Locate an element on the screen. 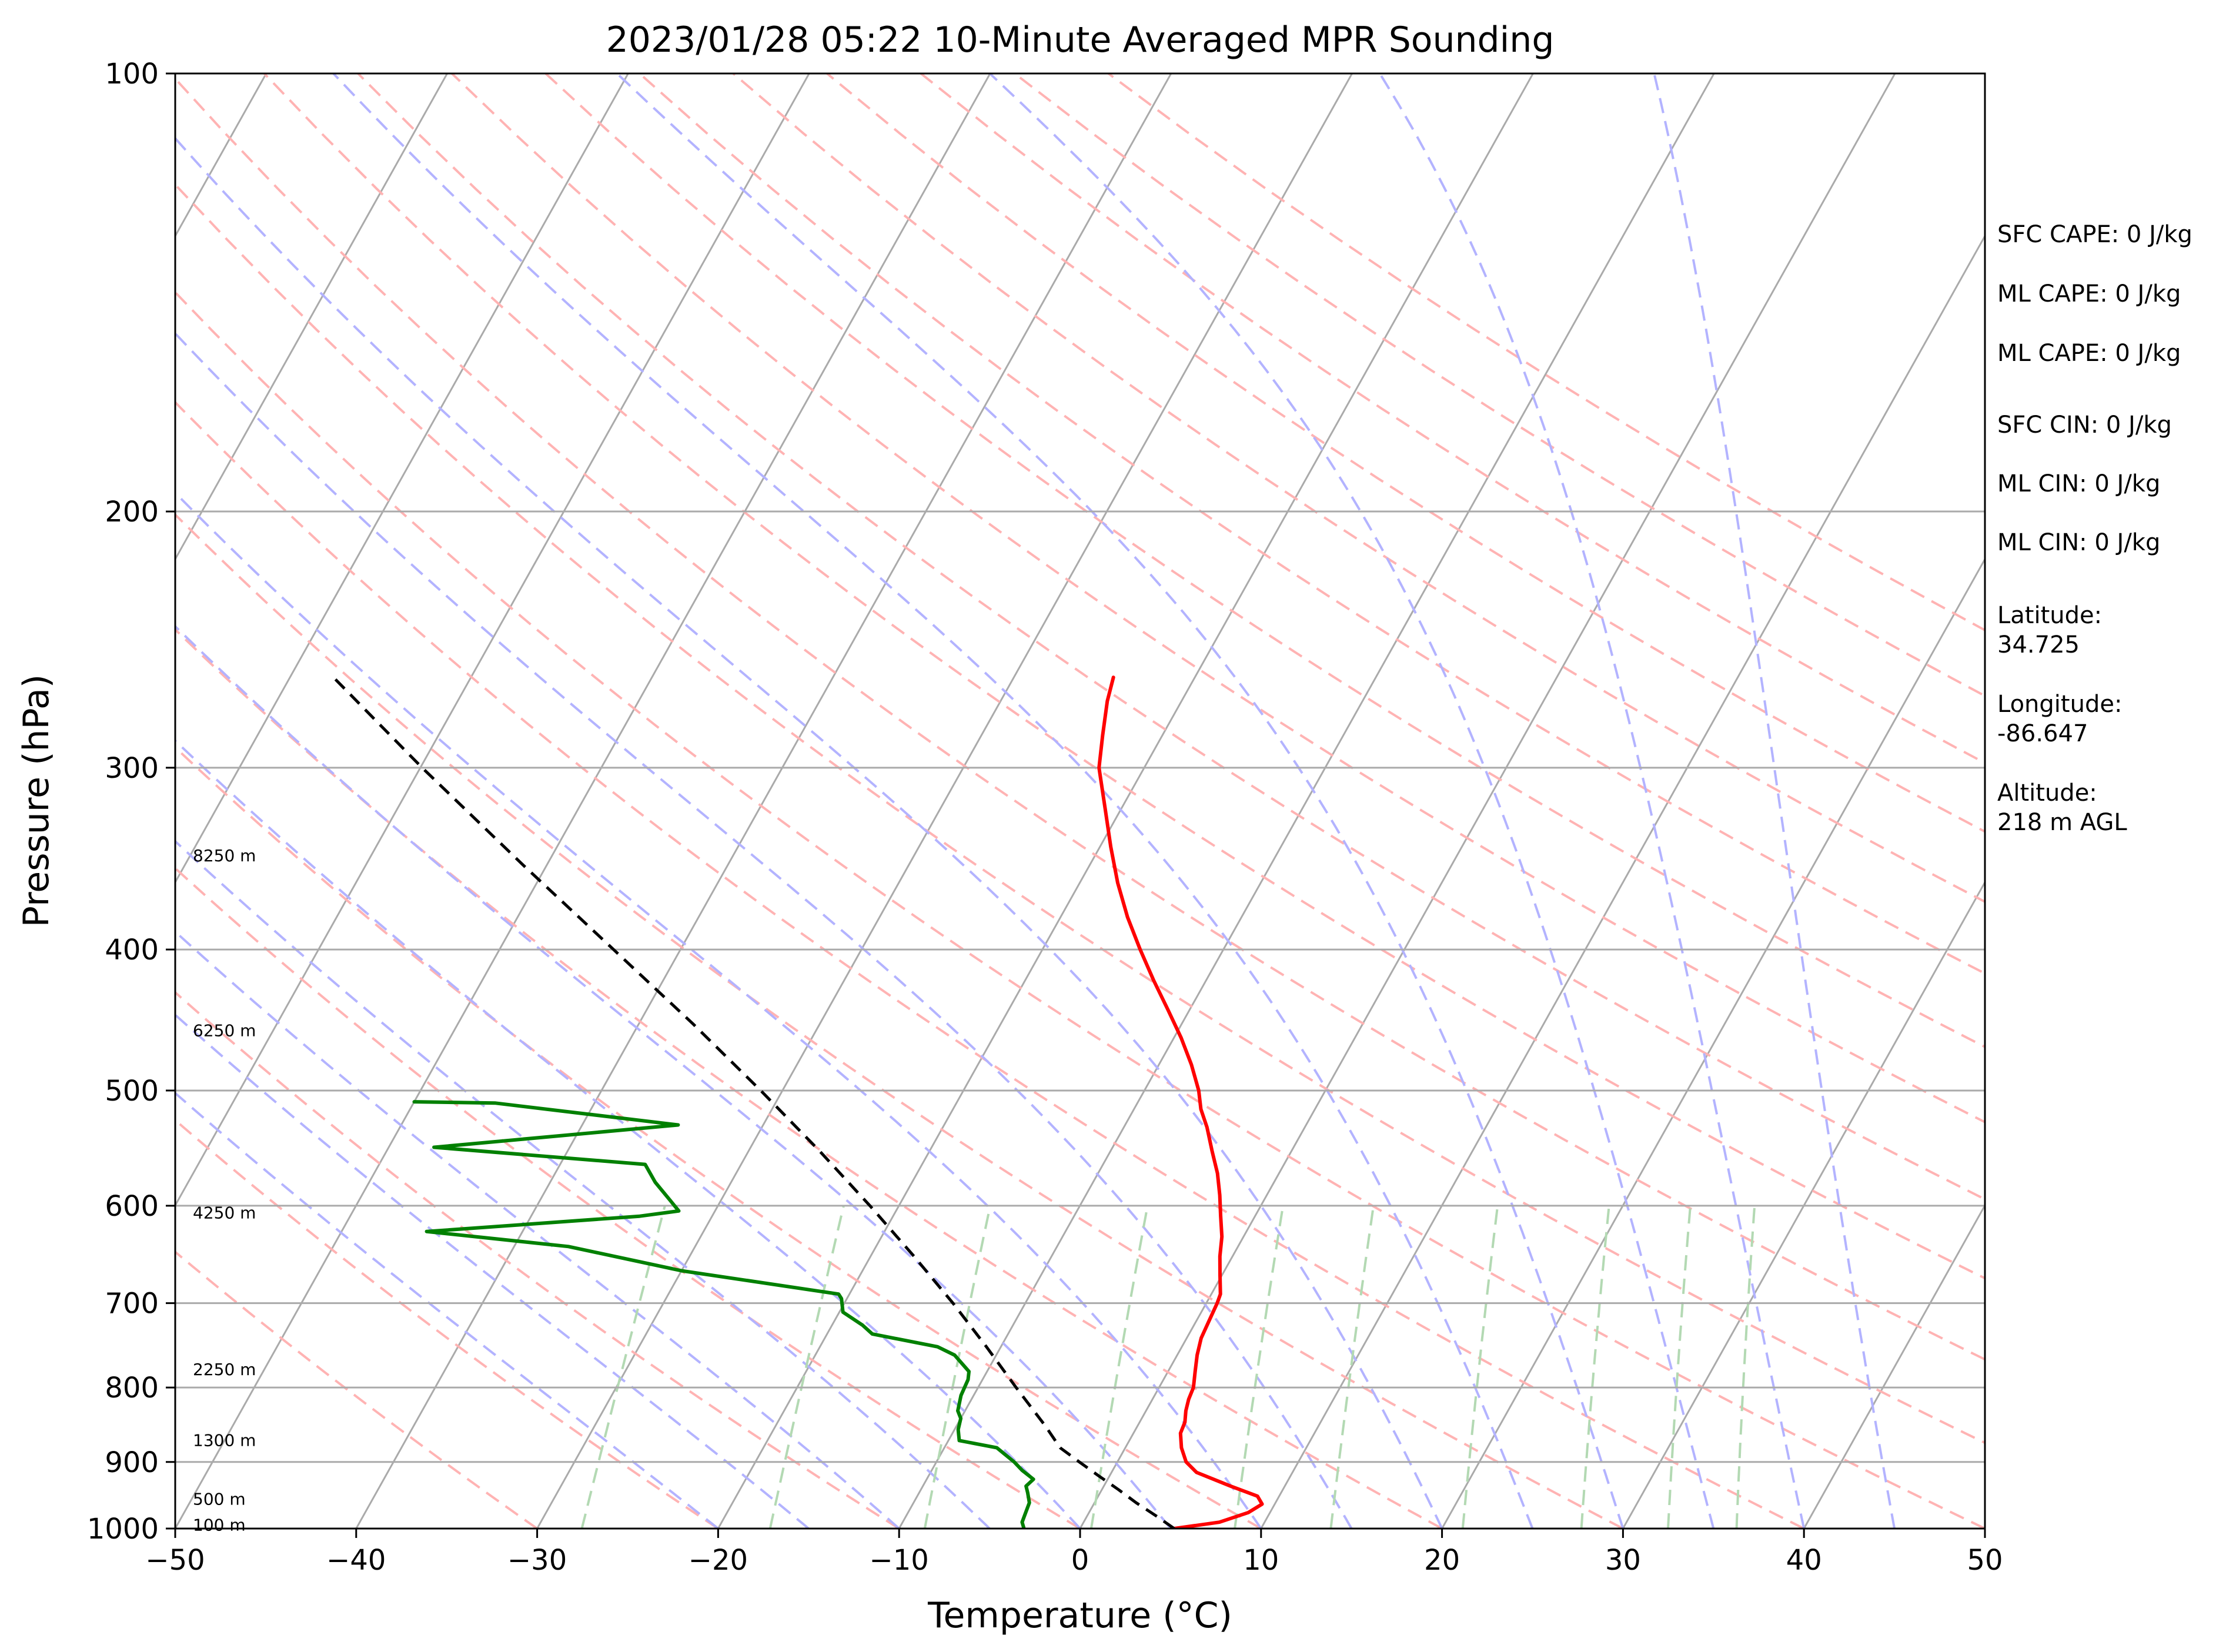  height-label: 6250 m is located at coordinates (224, 1031).